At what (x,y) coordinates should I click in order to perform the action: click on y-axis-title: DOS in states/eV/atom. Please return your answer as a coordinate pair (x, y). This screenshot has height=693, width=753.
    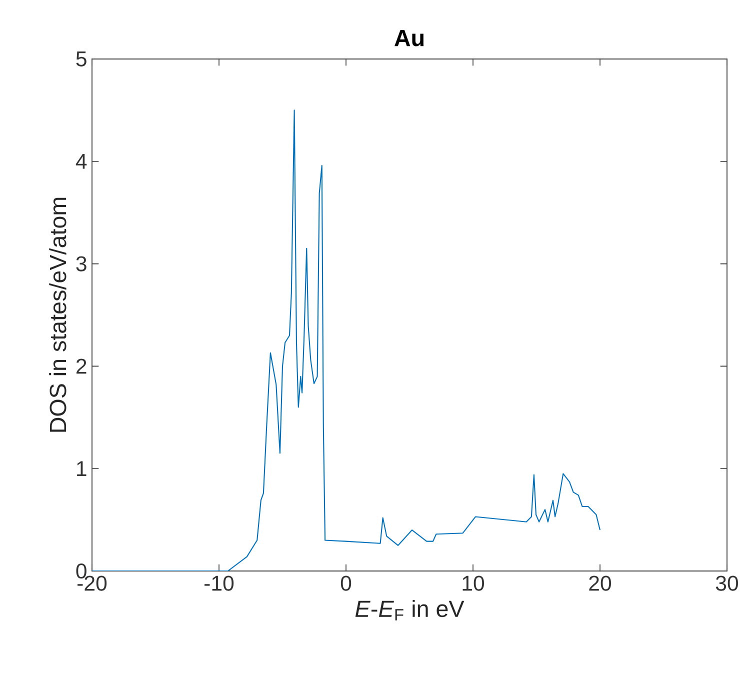
    Looking at the image, I should click on (57, 315).